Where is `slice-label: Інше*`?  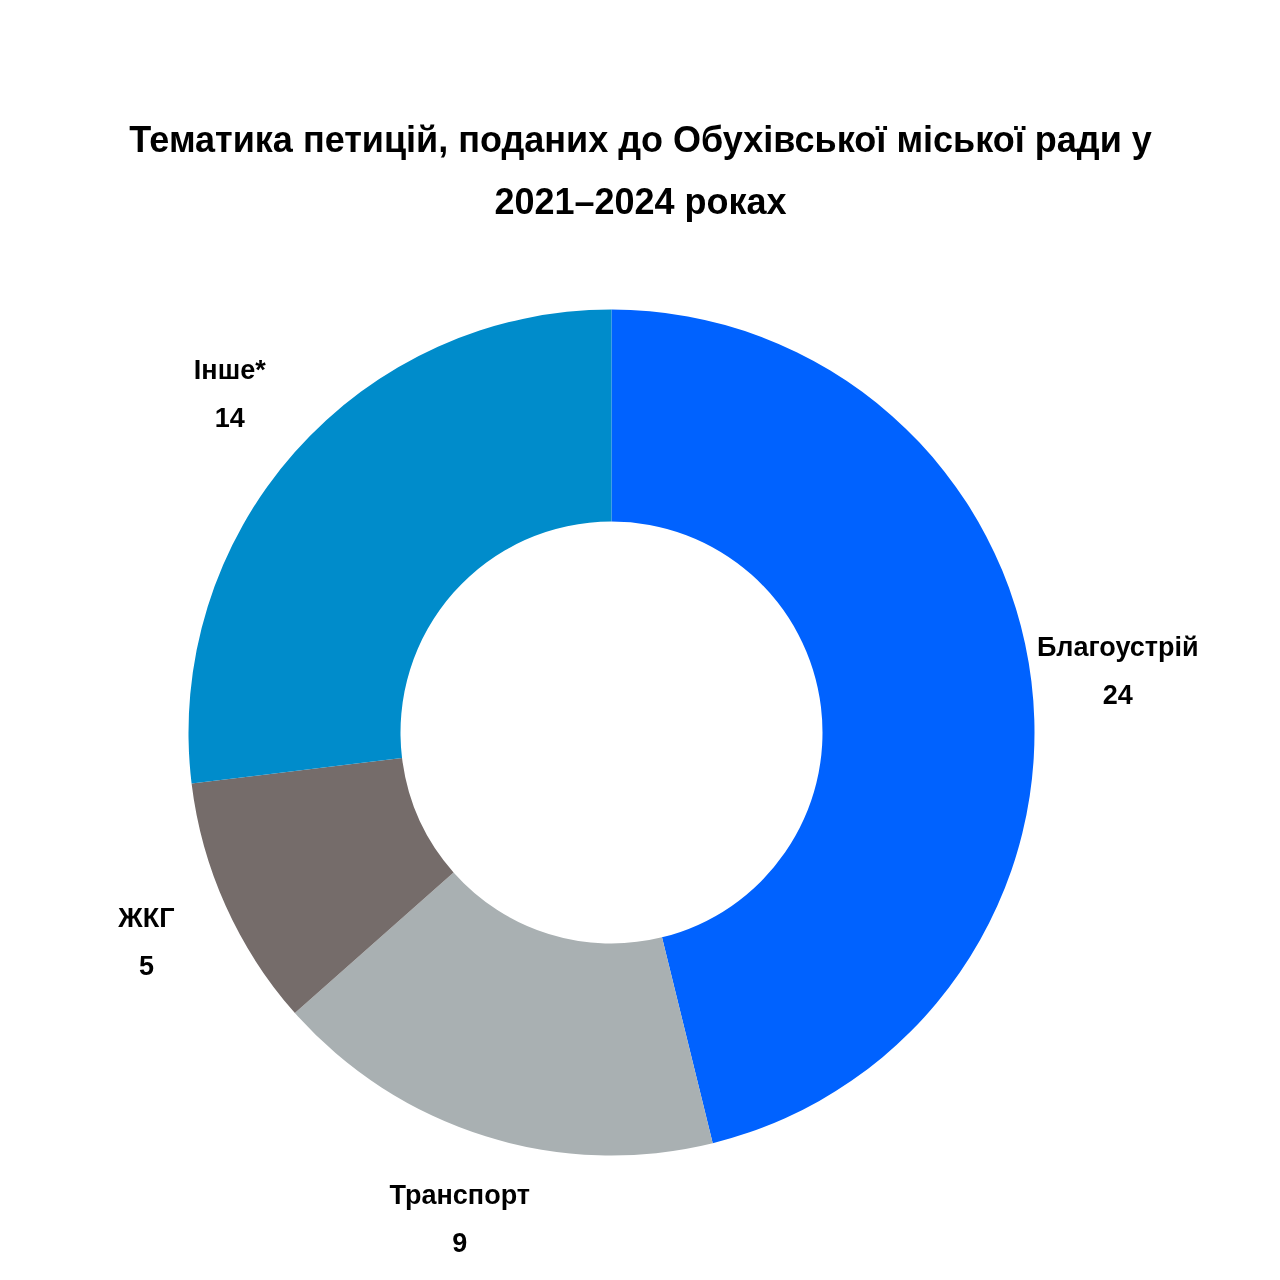 slice-label: Інше* is located at coordinates (230, 370).